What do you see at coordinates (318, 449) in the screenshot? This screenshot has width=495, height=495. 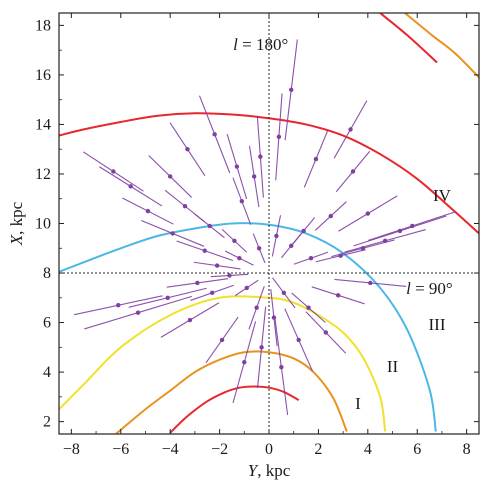 I see `x-tick-label: 2` at bounding box center [318, 449].